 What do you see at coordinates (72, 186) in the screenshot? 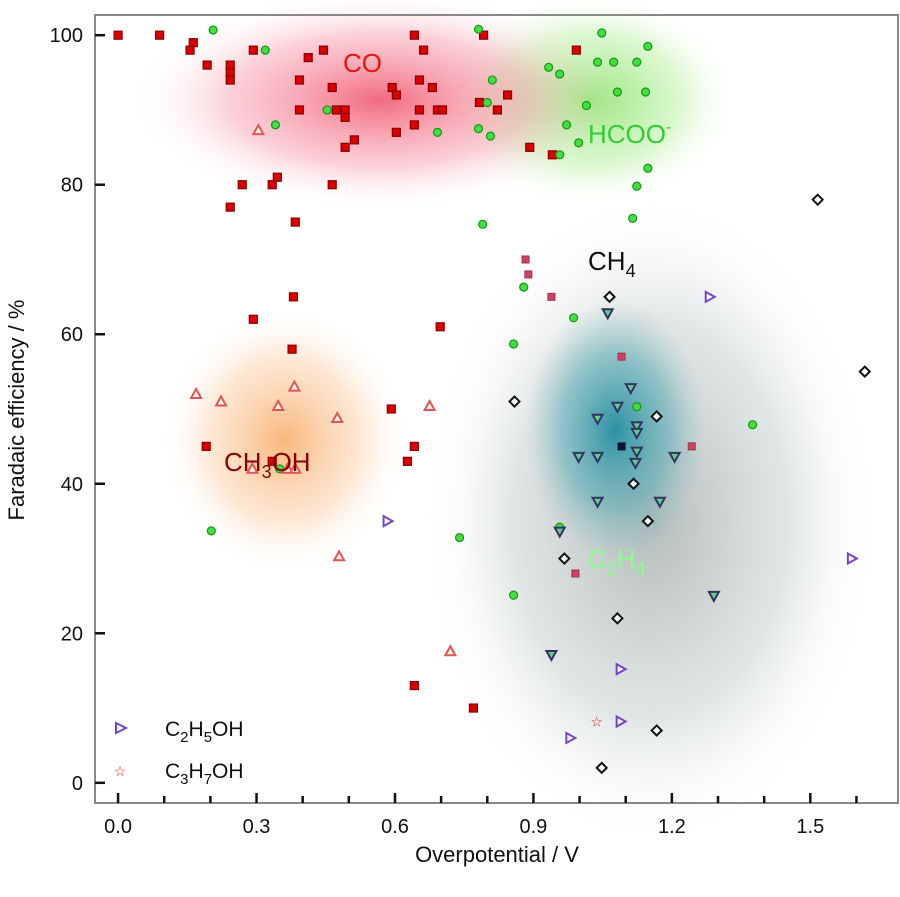
I see `y-tick-label: 80` at bounding box center [72, 186].